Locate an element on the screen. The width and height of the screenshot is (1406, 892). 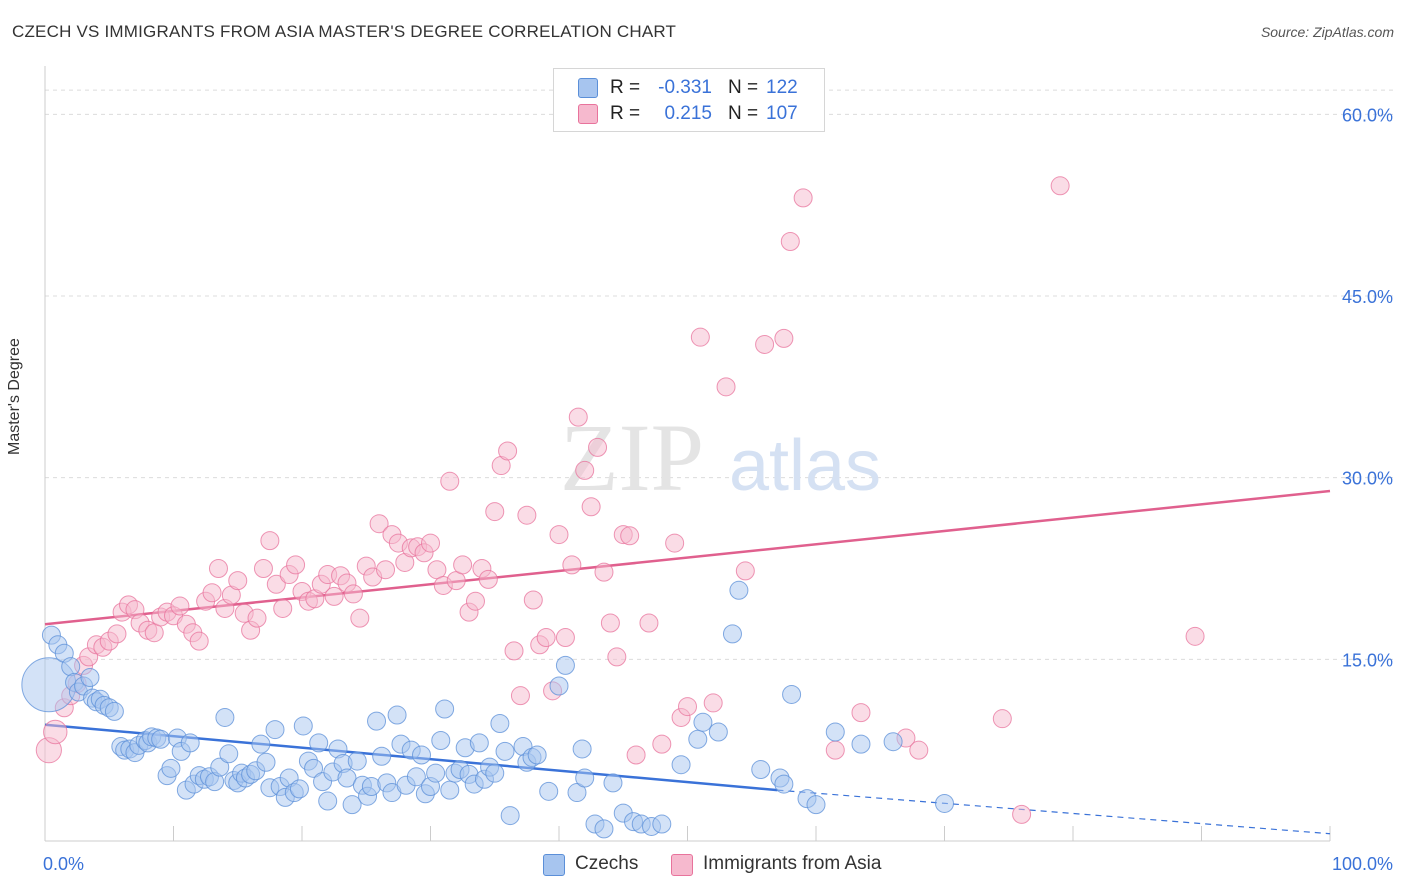
y-tick-label: 15.0% is located at coordinates (1367, 660).